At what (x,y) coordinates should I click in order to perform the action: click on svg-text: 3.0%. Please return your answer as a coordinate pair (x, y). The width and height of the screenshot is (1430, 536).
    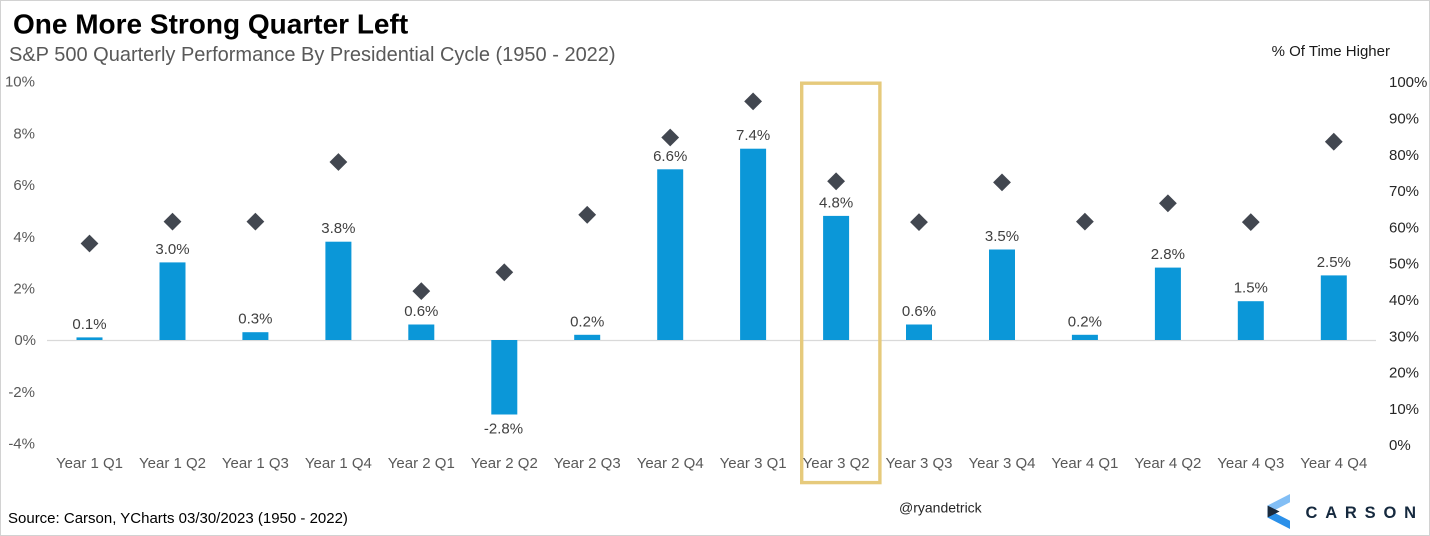
    Looking at the image, I should click on (172, 249).